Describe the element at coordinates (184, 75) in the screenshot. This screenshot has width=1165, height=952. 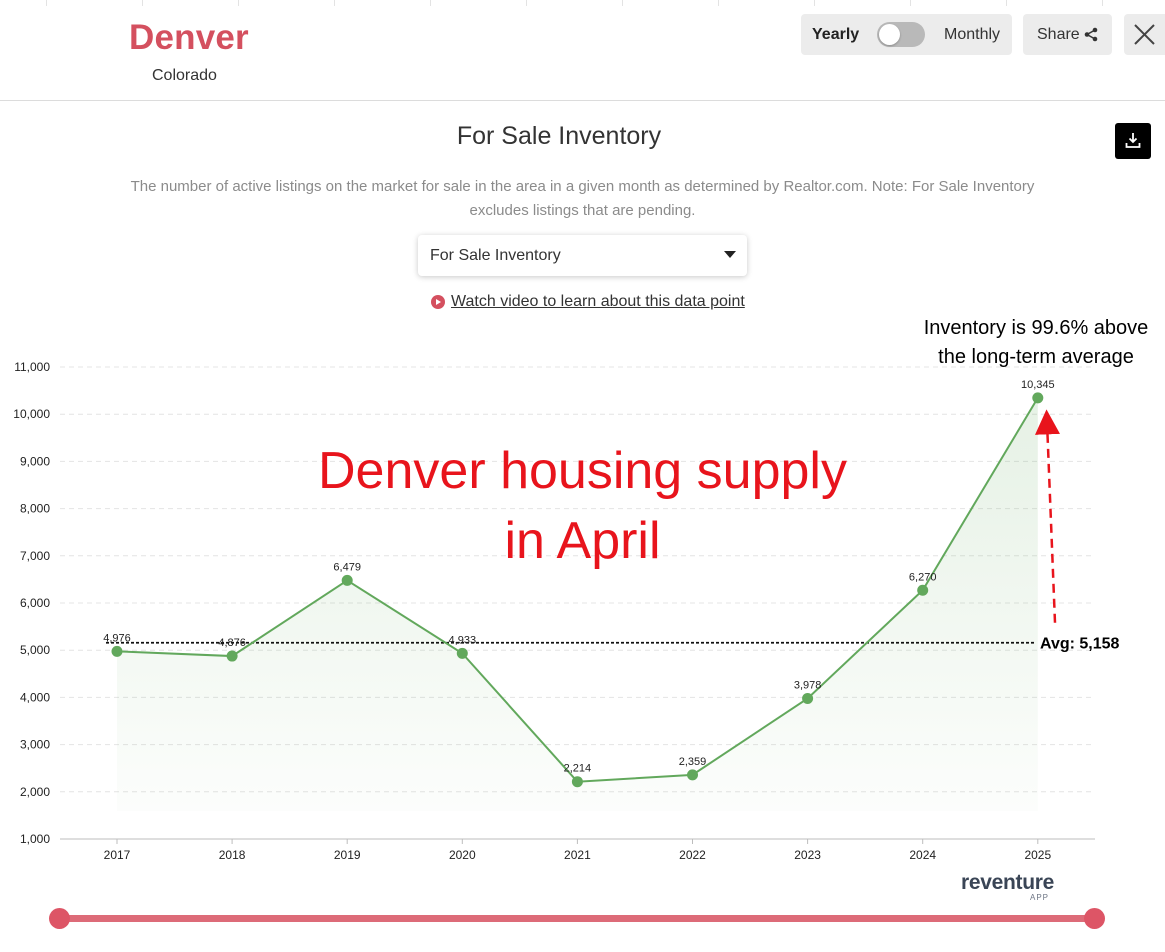
I see `state-subtitle: Colorado` at that location.